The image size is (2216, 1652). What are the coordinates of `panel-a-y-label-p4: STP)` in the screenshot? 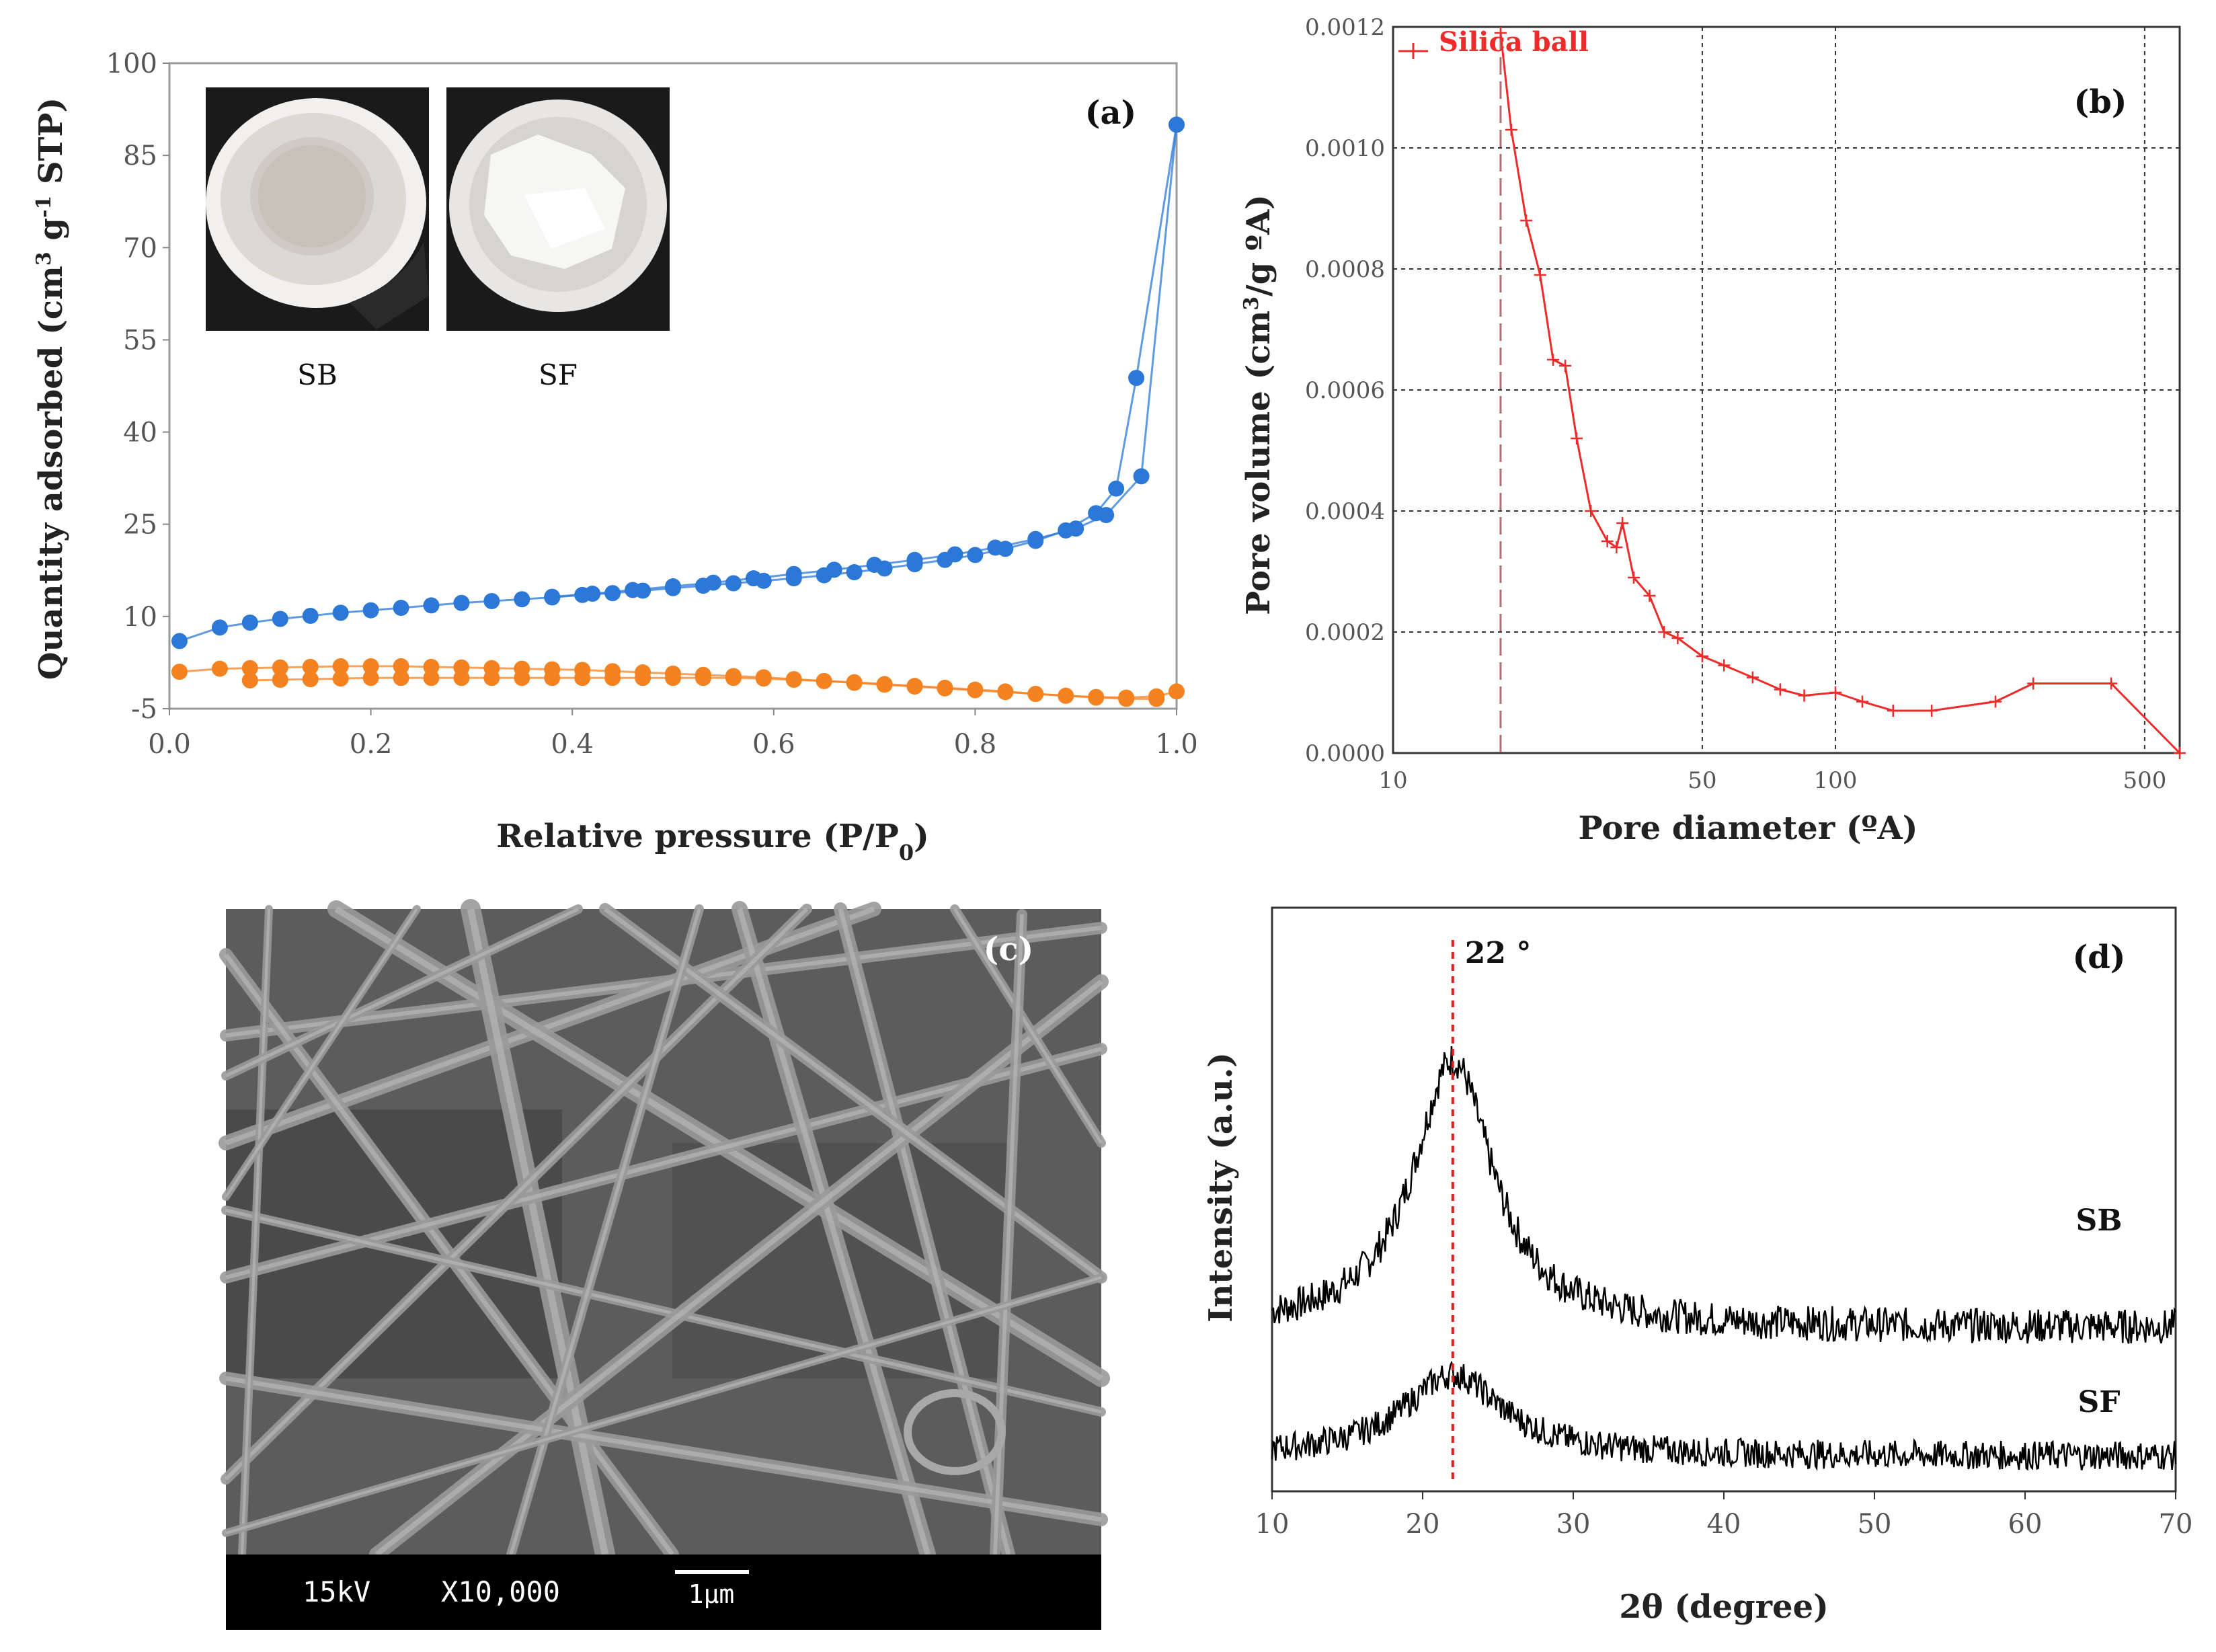 It's located at (51, 146).